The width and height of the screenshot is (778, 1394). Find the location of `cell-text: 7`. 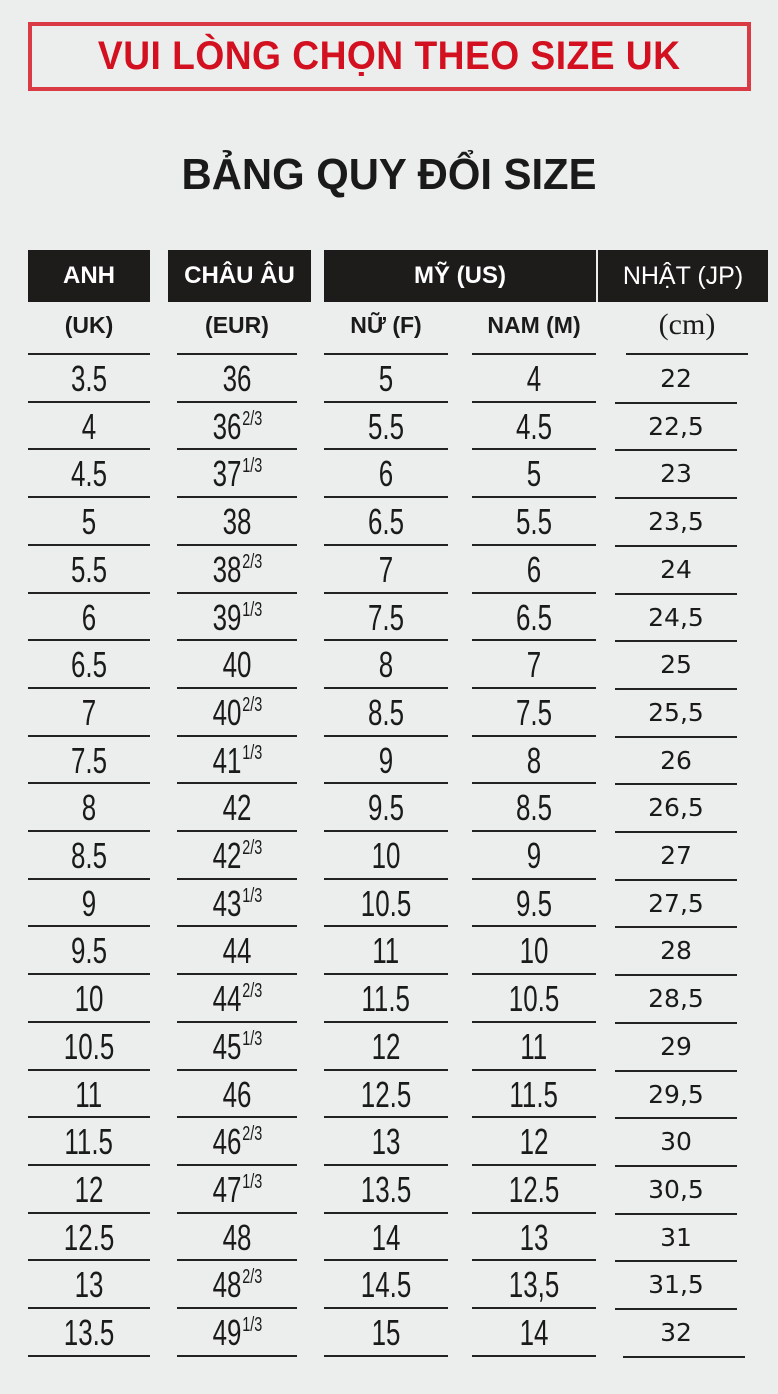

cell-text: 7 is located at coordinates (89, 712).